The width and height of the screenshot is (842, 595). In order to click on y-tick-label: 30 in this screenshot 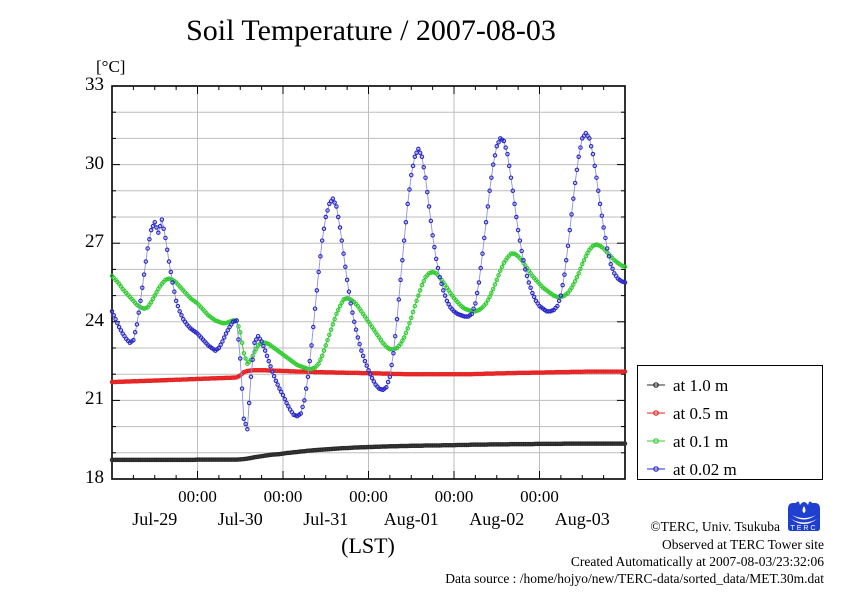, I will do `click(94, 163)`.